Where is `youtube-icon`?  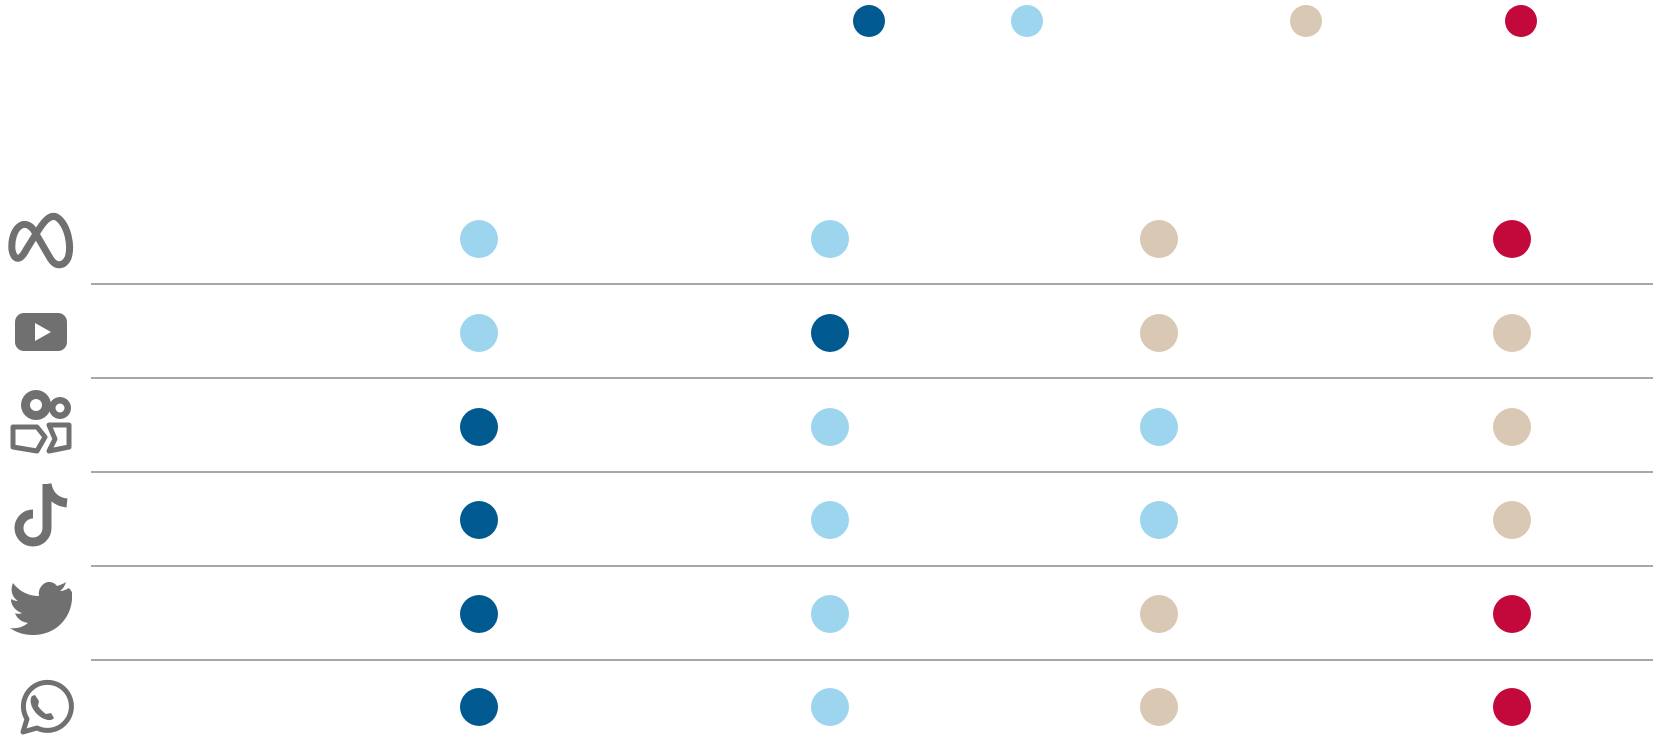 youtube-icon is located at coordinates (41, 332).